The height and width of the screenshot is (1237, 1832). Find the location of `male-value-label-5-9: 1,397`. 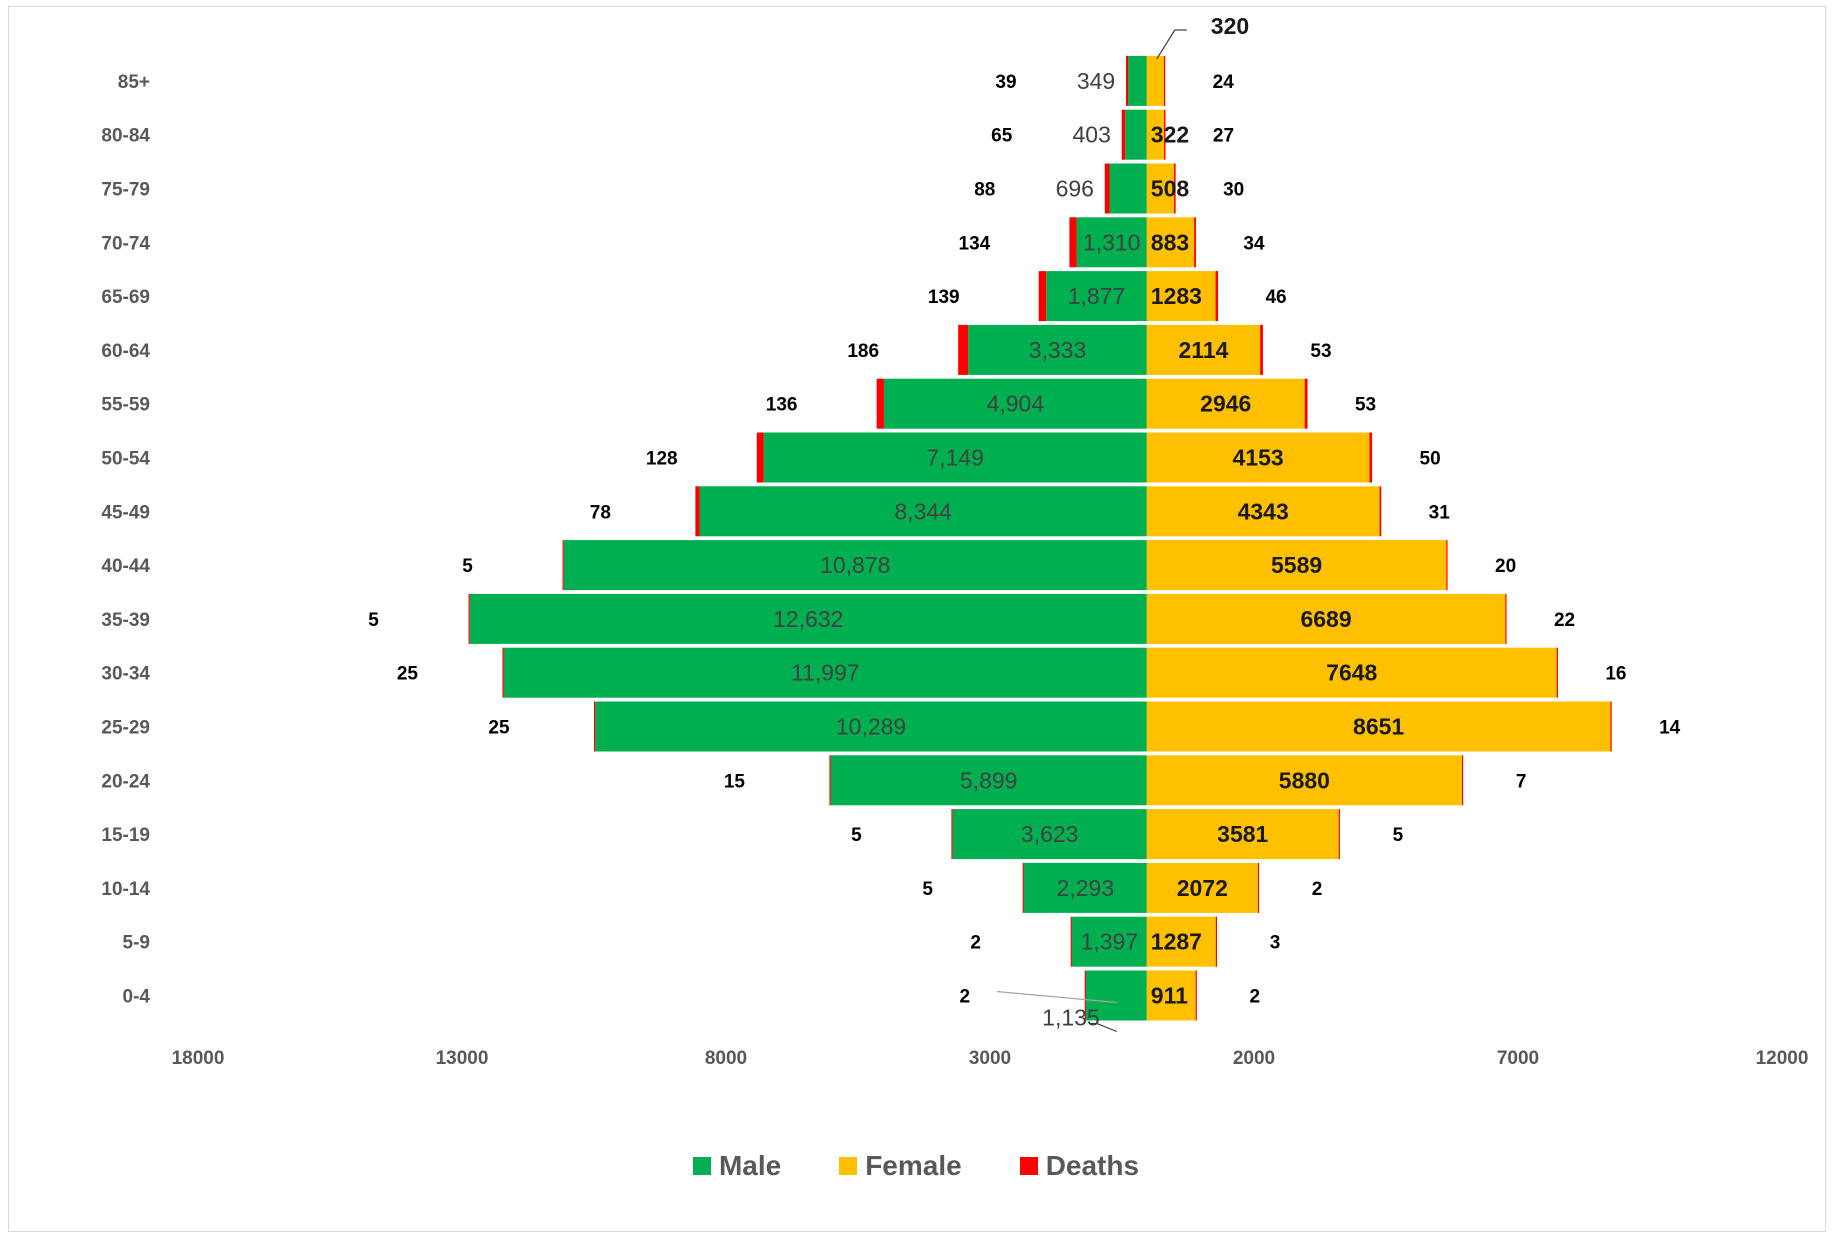

male-value-label-5-9: 1,397 is located at coordinates (1110, 942).